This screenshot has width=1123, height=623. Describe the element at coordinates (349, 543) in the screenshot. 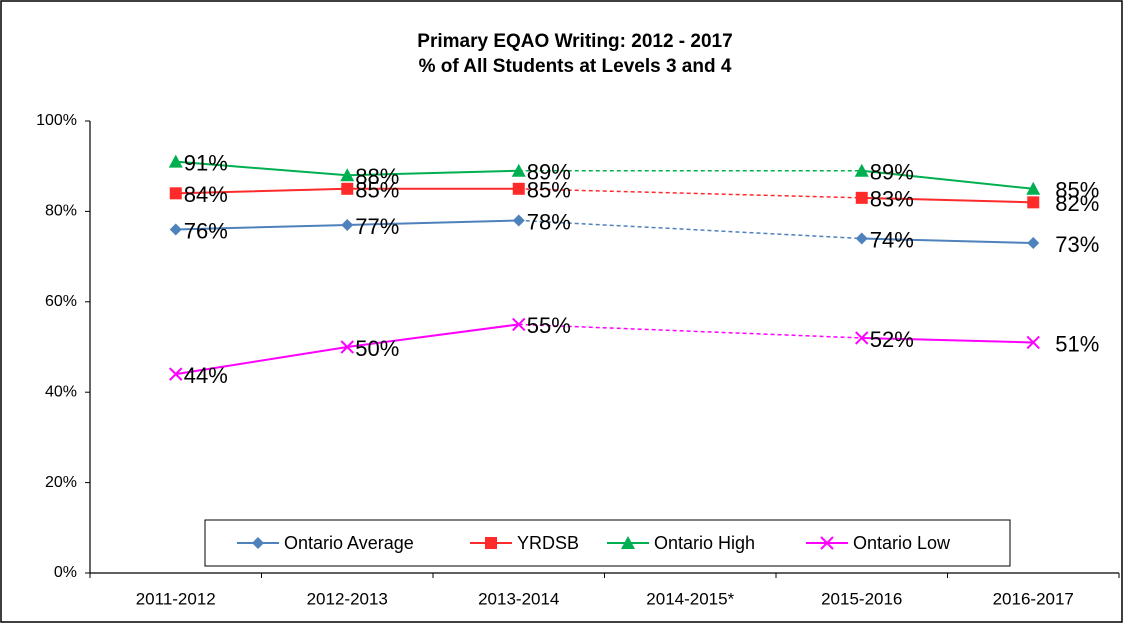

I see `legend-label: Ontario Average` at that location.